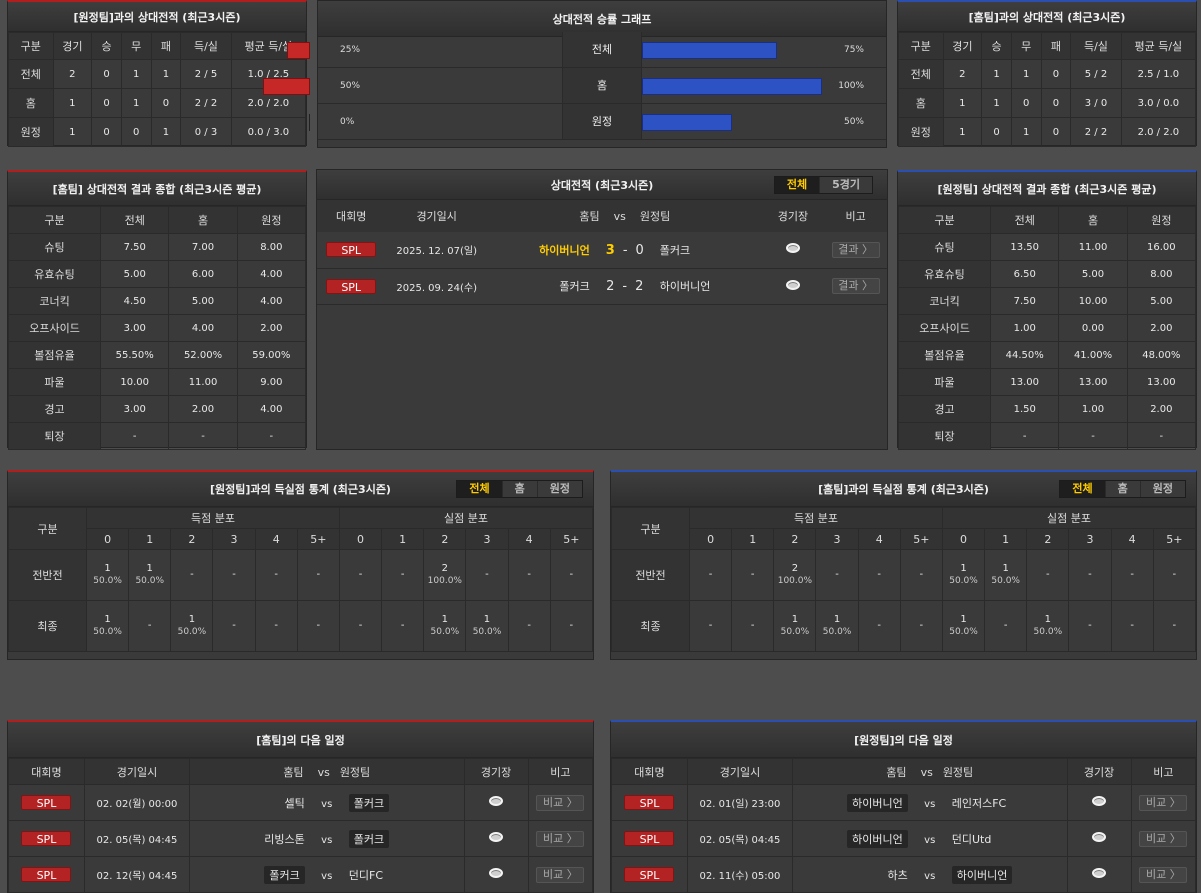 Image resolution: width=1201 pixels, height=893 pixels. I want to click on goal-cell: 1 50.0%, so click(150, 575).